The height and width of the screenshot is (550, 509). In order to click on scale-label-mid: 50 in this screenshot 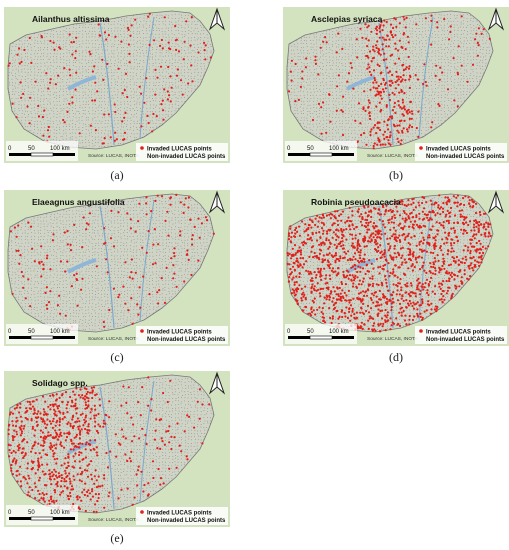, I will do `click(310, 149)`.